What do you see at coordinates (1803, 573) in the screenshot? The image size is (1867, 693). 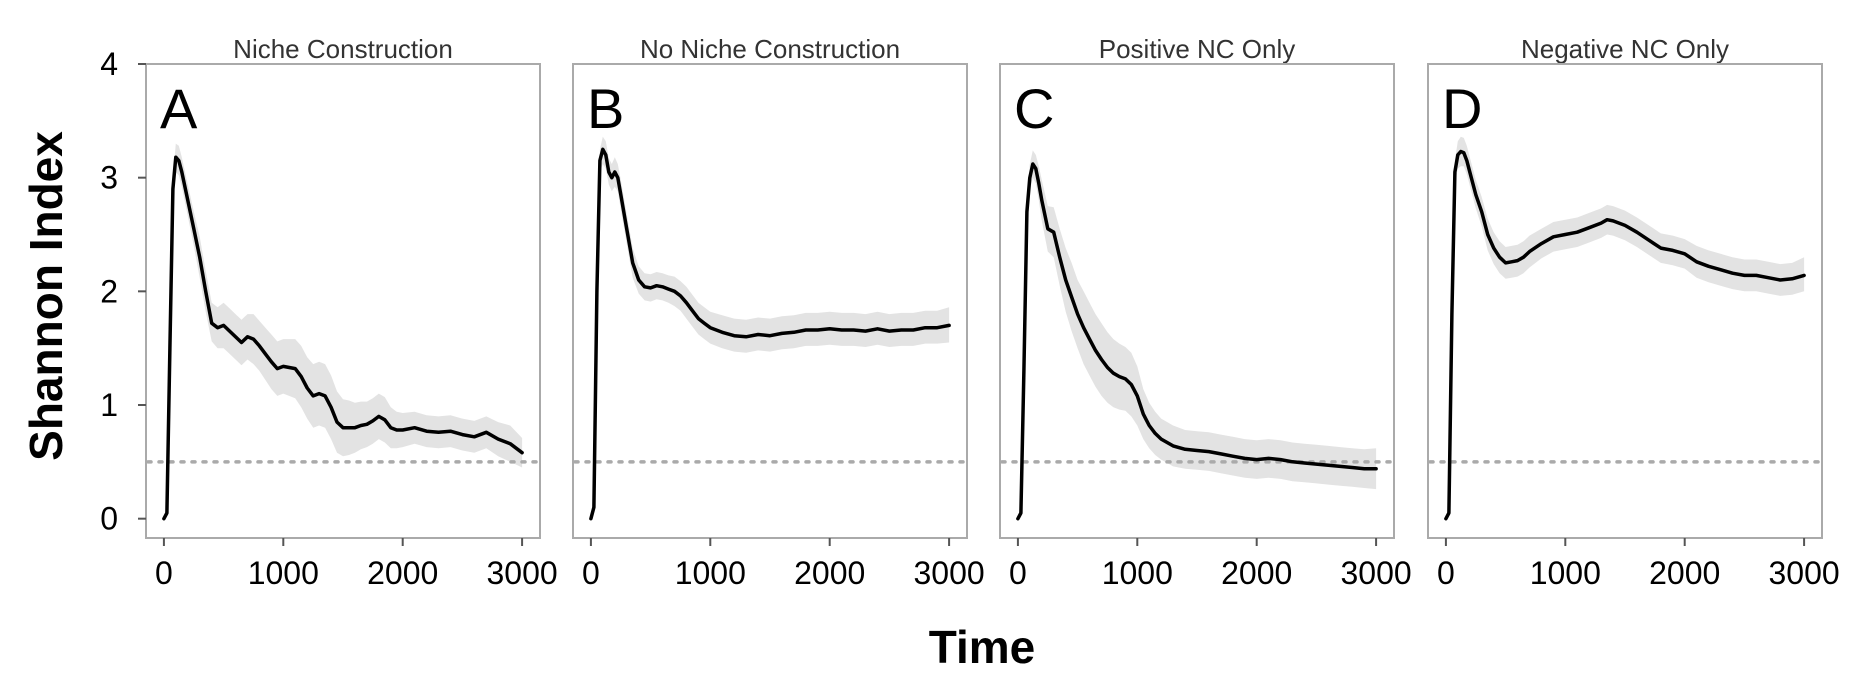 I see `x-tick-label-d-3000: 3000` at bounding box center [1803, 573].